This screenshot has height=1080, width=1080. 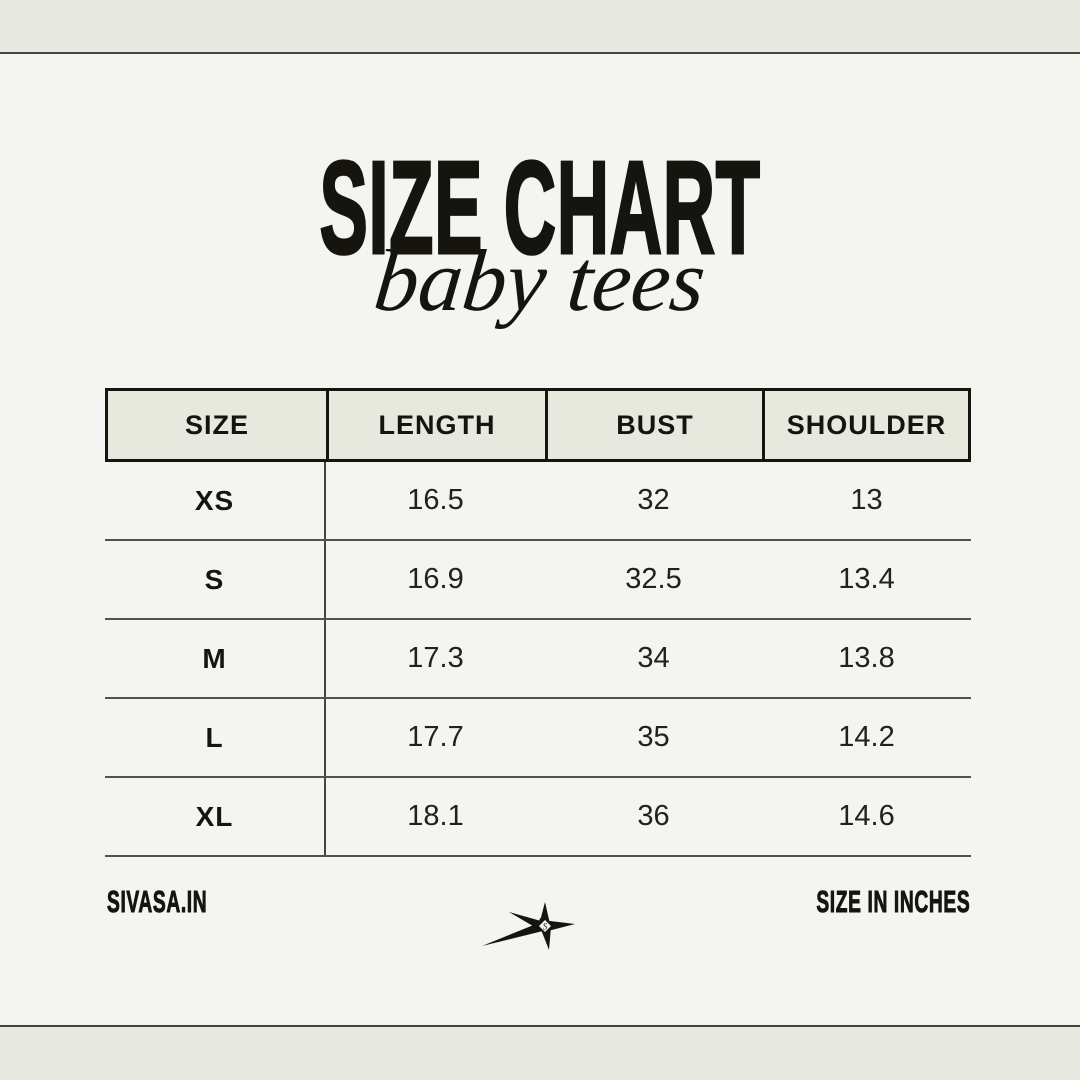 I want to click on table-cell: 17.7, so click(x=435, y=737).